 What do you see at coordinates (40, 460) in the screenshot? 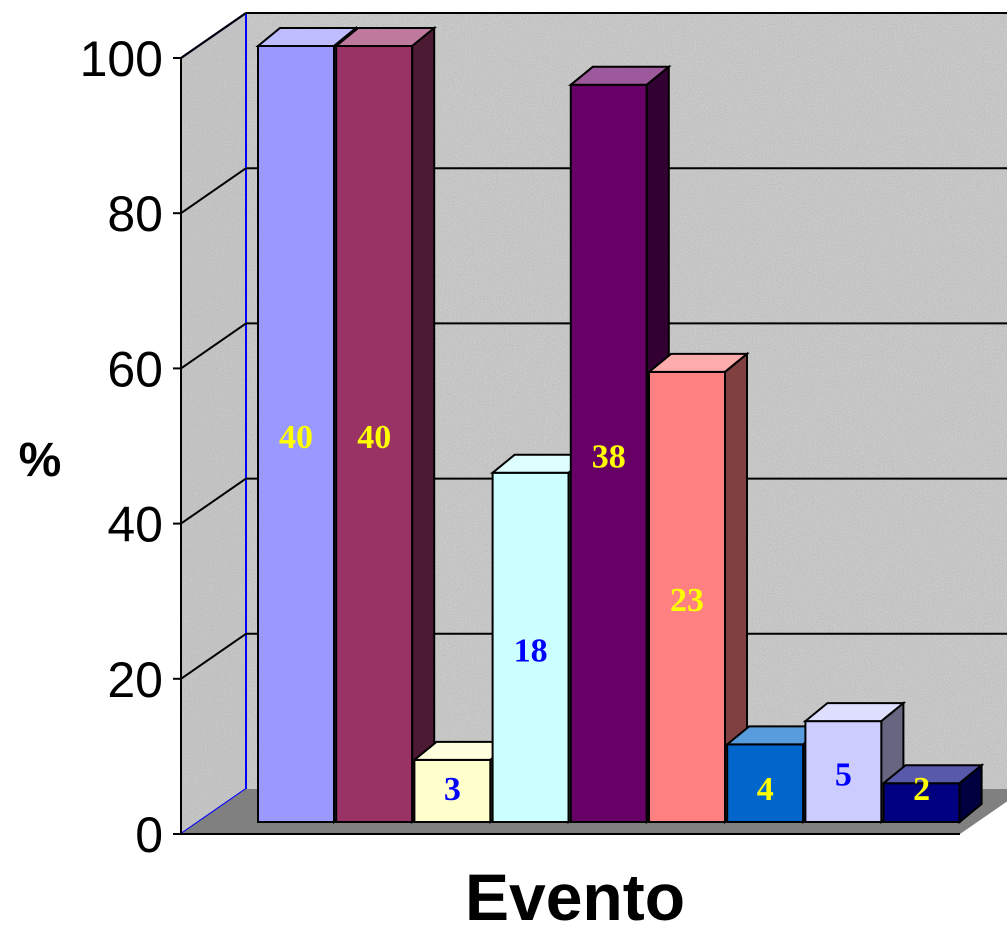
I see `y-axis-title: %` at bounding box center [40, 460].